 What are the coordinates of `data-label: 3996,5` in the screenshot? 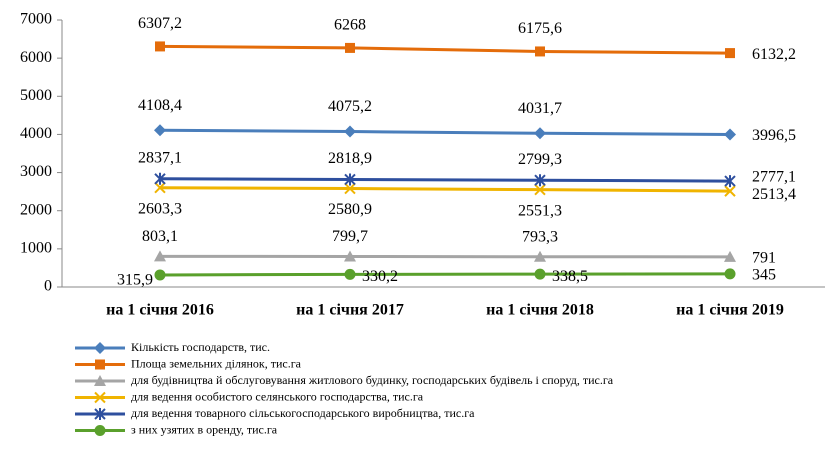 It's located at (774, 135).